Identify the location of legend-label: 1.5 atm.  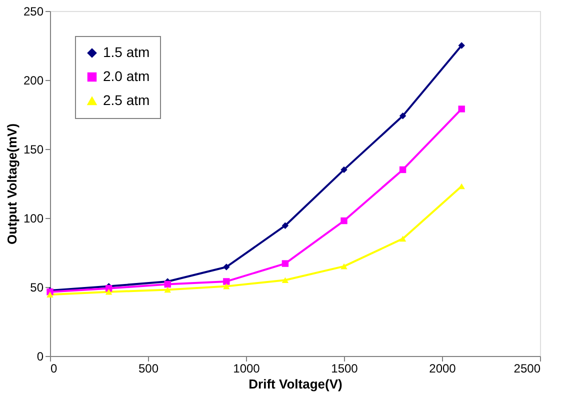
(126, 52).